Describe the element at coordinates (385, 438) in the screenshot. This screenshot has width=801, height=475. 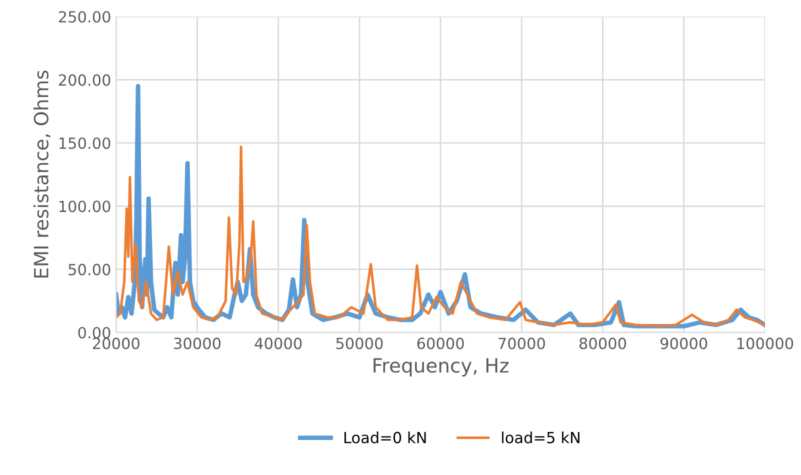
I see `legend-label: Load=0 kN` at that location.